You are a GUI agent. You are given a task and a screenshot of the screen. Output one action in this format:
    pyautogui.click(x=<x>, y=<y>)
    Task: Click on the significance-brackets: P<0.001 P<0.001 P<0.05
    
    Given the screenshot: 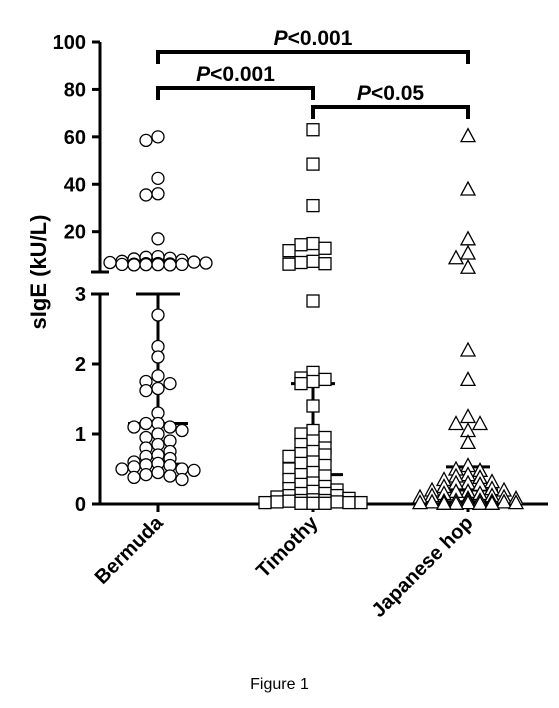 What is the action you would take?
    pyautogui.click(x=313, y=73)
    